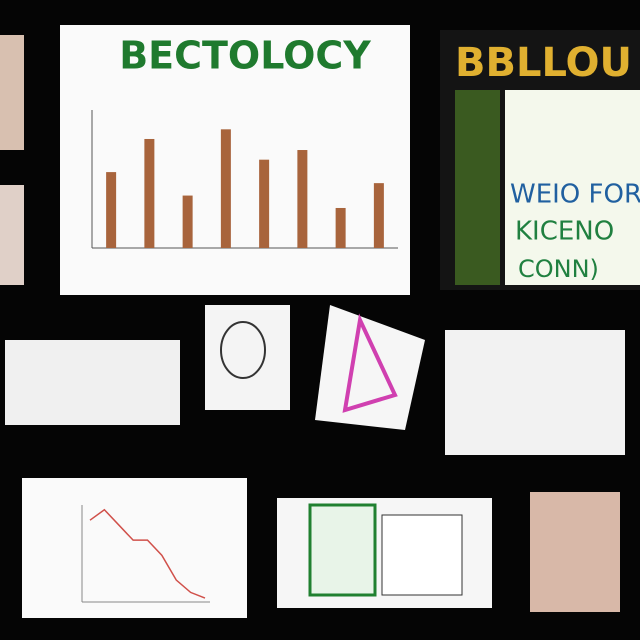  I want to click on line, so click(147, 553).